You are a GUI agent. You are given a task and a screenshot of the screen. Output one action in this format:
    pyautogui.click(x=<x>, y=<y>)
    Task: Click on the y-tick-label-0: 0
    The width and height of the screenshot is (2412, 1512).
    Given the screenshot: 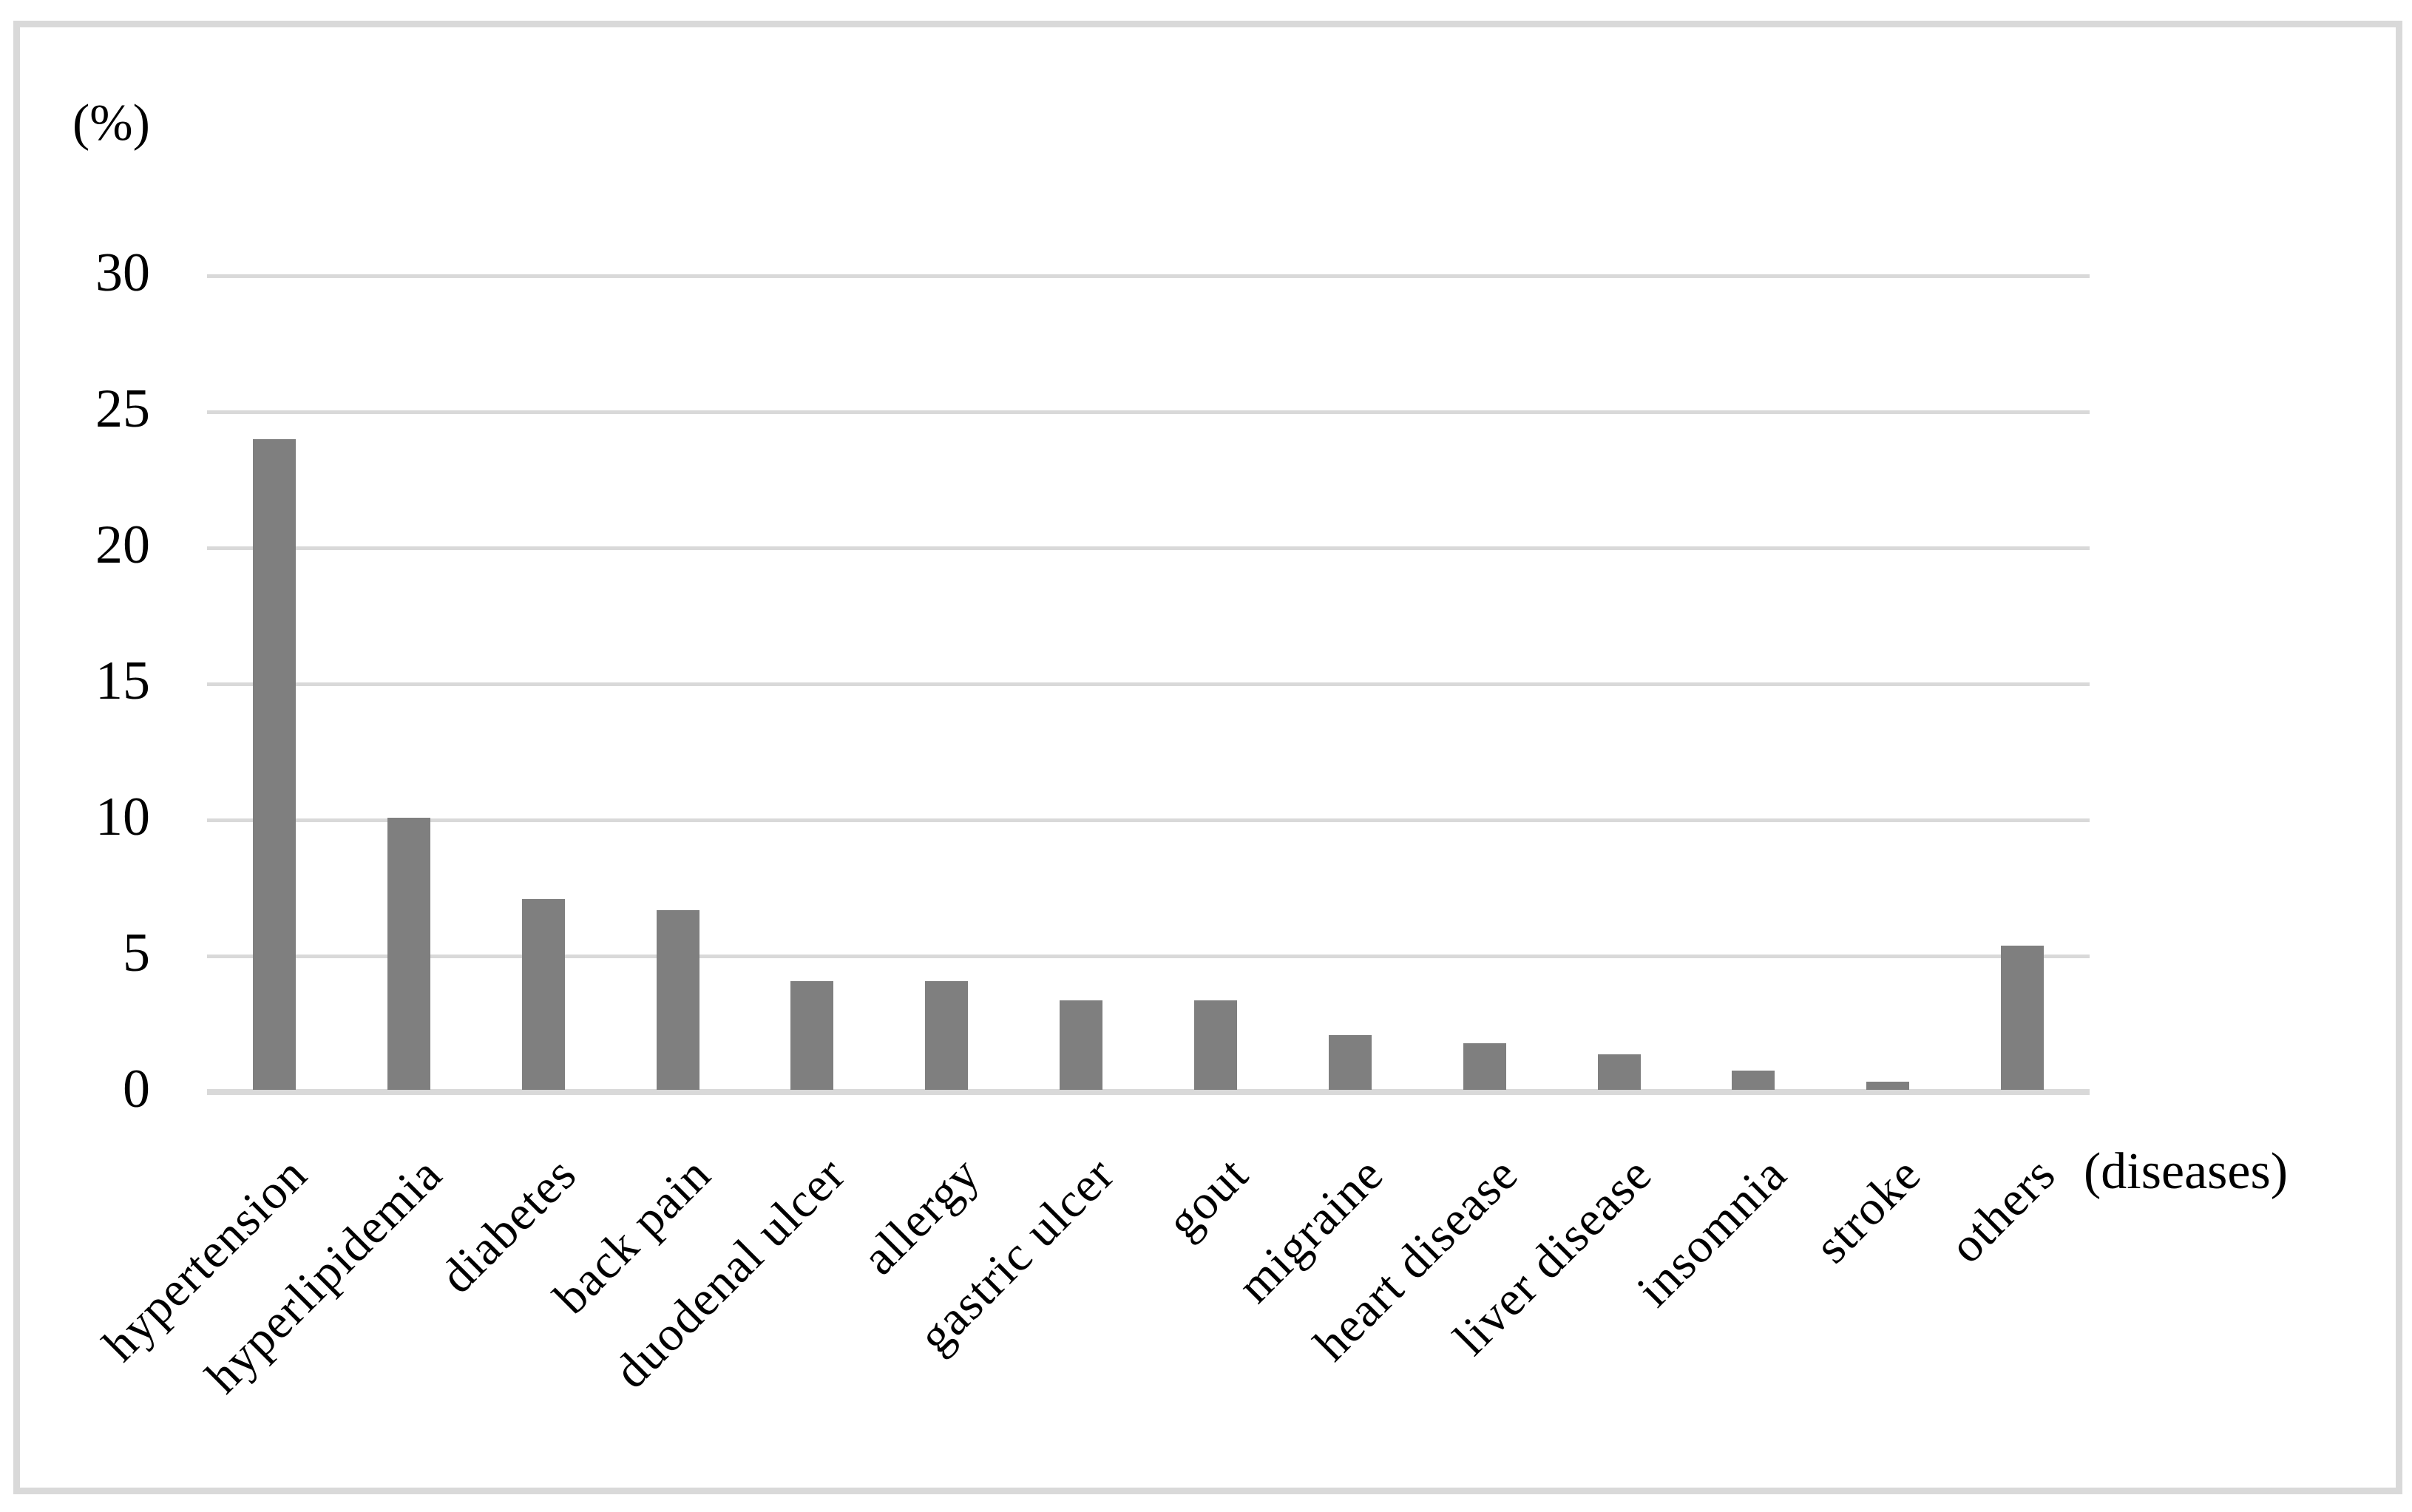 What is the action you would take?
    pyautogui.click(x=136, y=1089)
    